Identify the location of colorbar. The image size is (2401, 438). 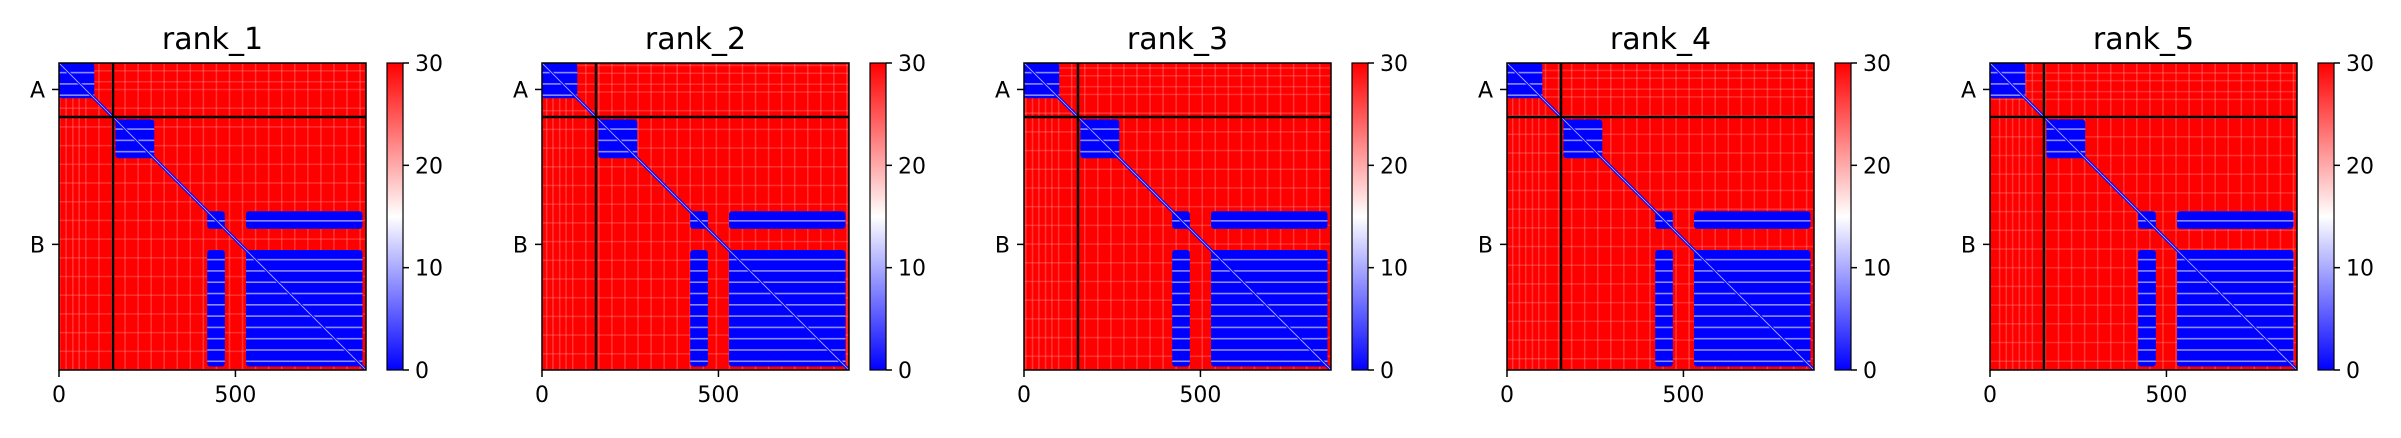
(878, 216).